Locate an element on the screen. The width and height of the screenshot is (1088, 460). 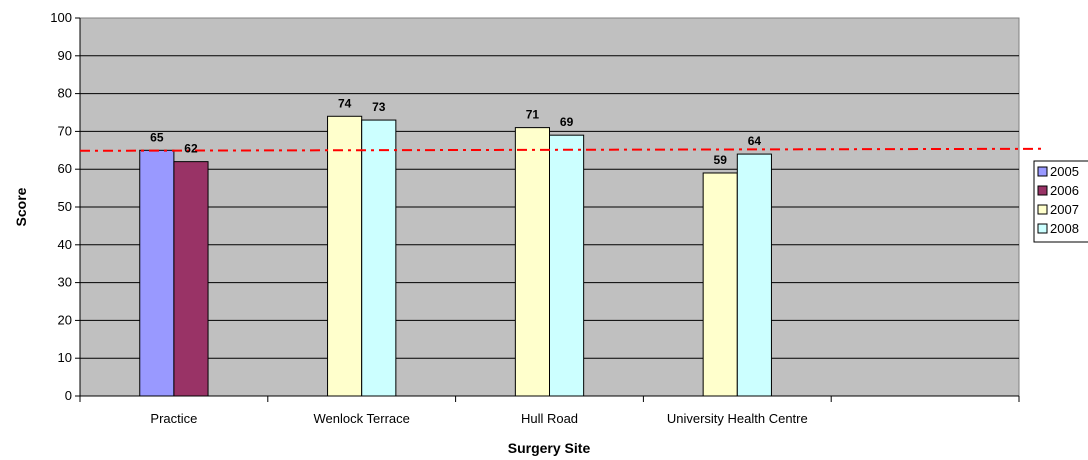
data-label: 64 is located at coordinates (755, 141).